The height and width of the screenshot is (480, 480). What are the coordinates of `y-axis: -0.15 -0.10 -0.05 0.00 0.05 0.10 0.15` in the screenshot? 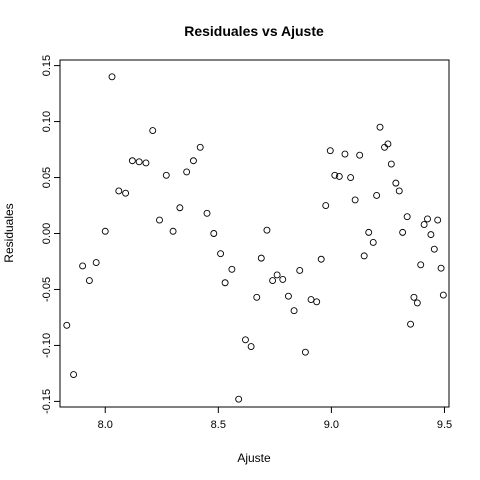 It's located at (51, 234).